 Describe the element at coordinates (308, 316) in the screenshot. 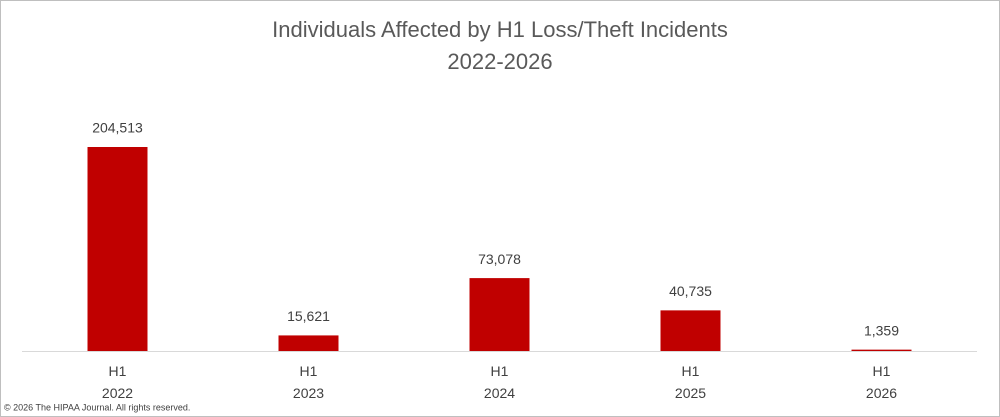

I see `value-label: 15,621` at that location.